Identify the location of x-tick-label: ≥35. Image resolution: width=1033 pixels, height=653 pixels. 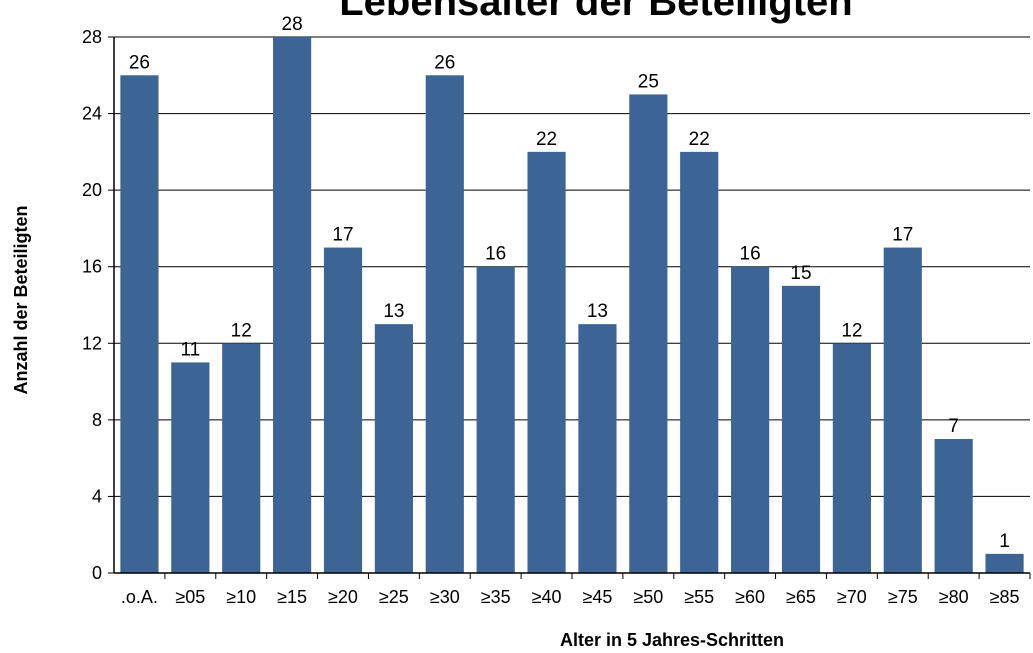
(496, 597).